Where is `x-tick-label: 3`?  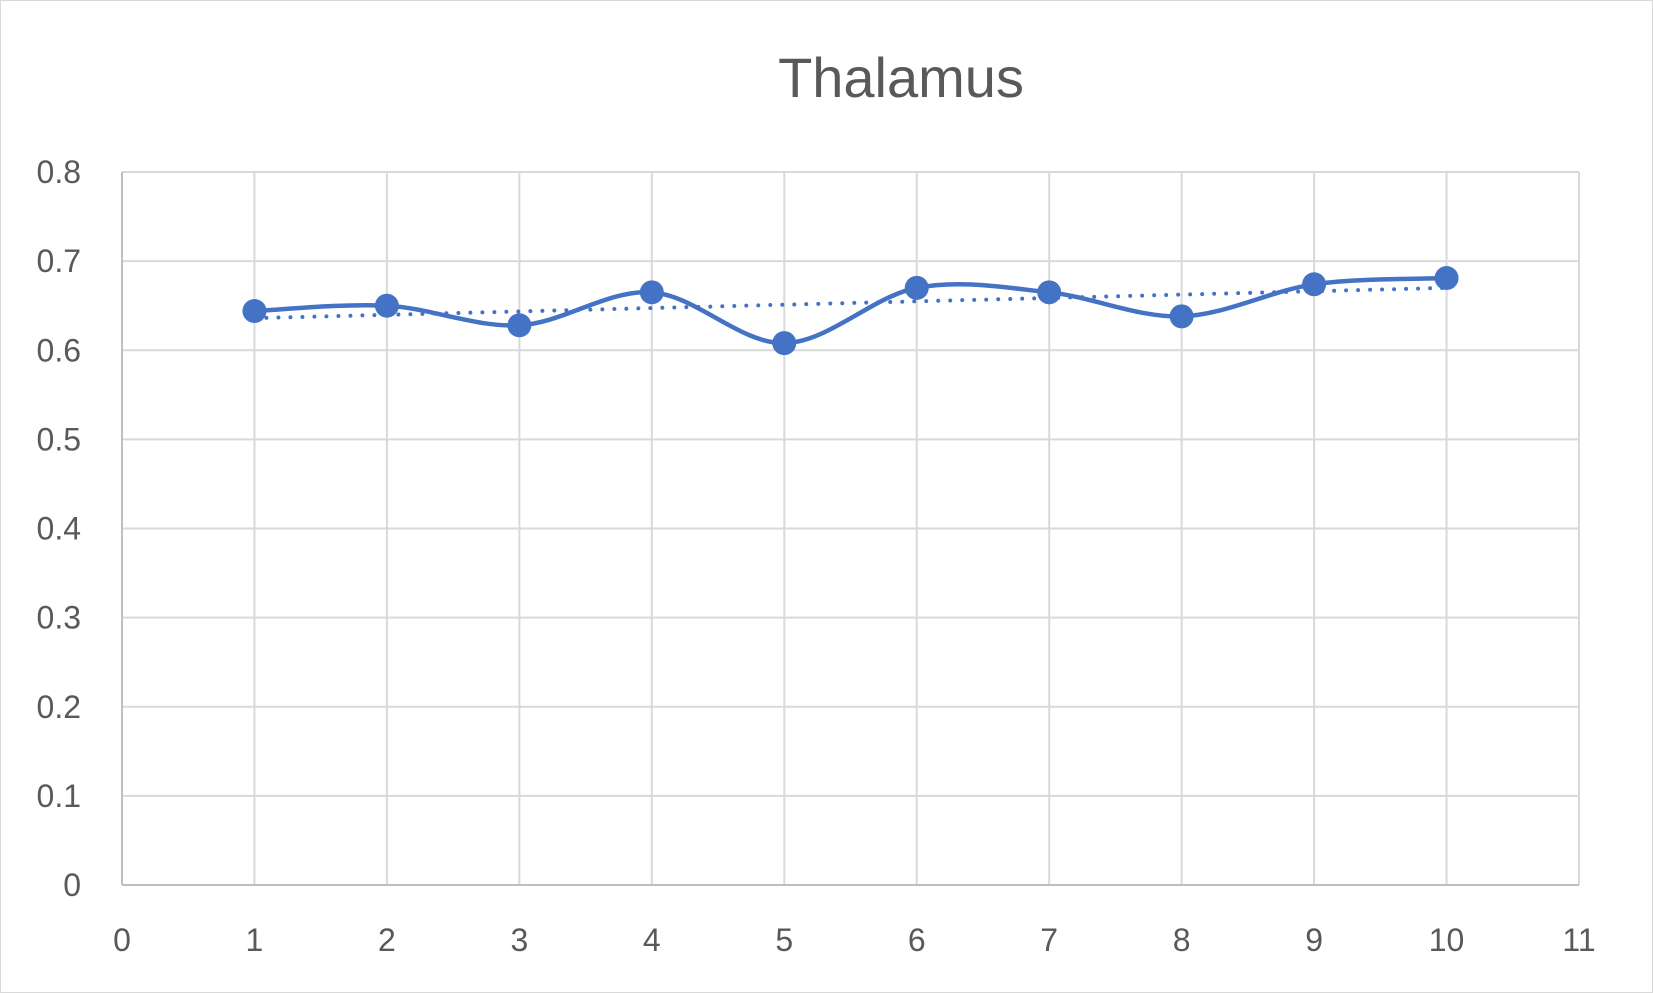 x-tick-label: 3 is located at coordinates (519, 940).